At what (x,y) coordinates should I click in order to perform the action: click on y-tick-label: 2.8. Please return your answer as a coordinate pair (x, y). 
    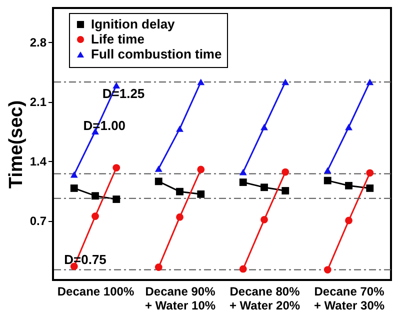
    Looking at the image, I should click on (38, 43).